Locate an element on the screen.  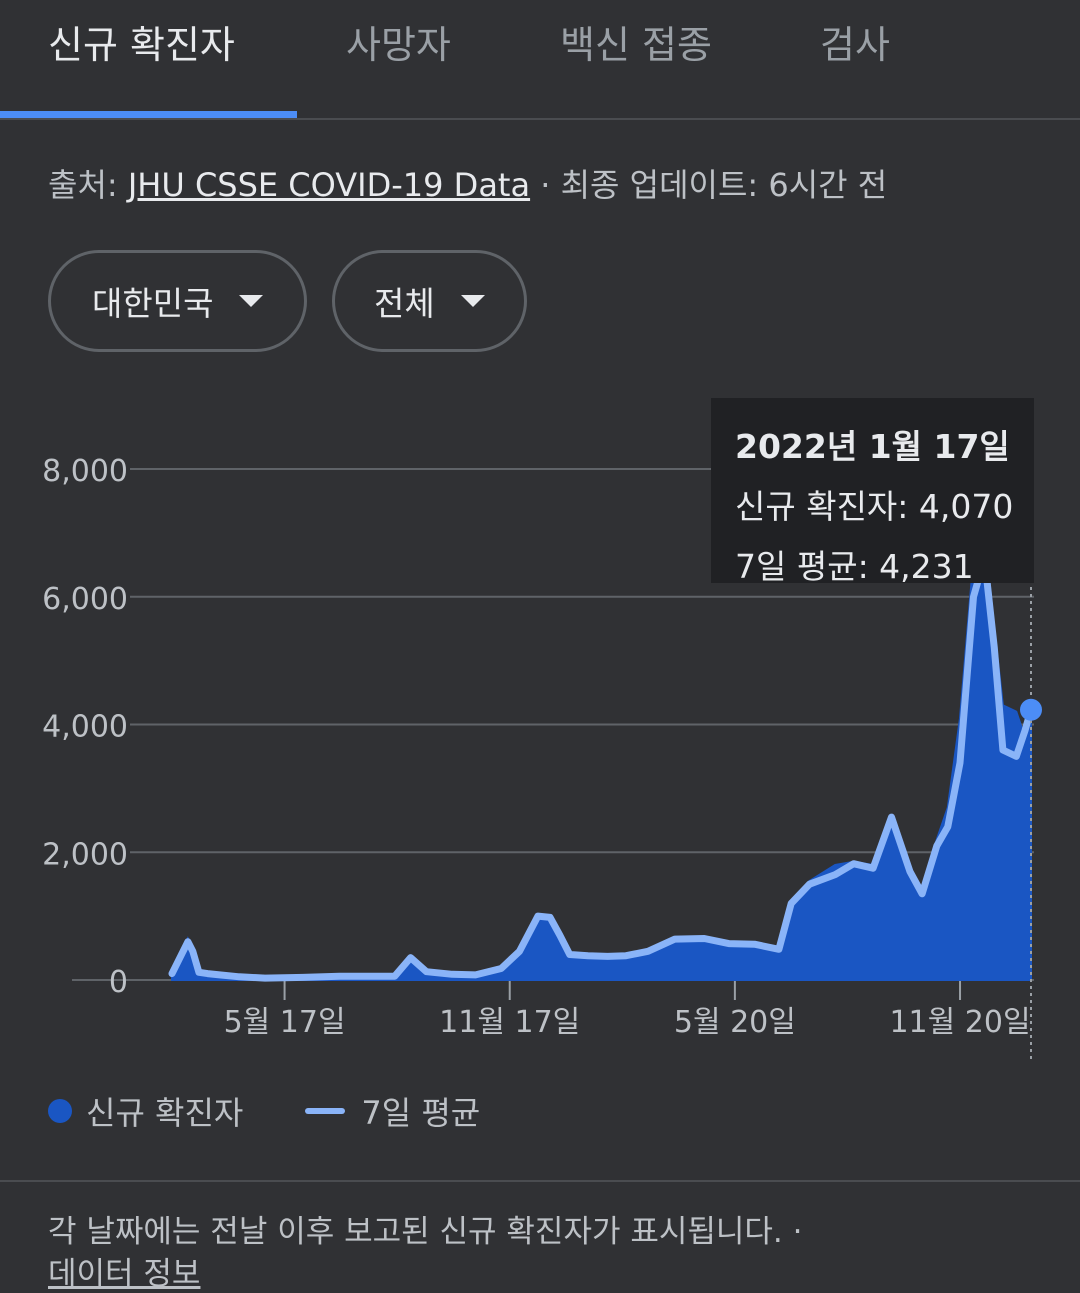
footnote: 각 날짜에는 전날 이후 보고된 신규 확진자가 표시됩니다. · is located at coordinates (425, 1232).